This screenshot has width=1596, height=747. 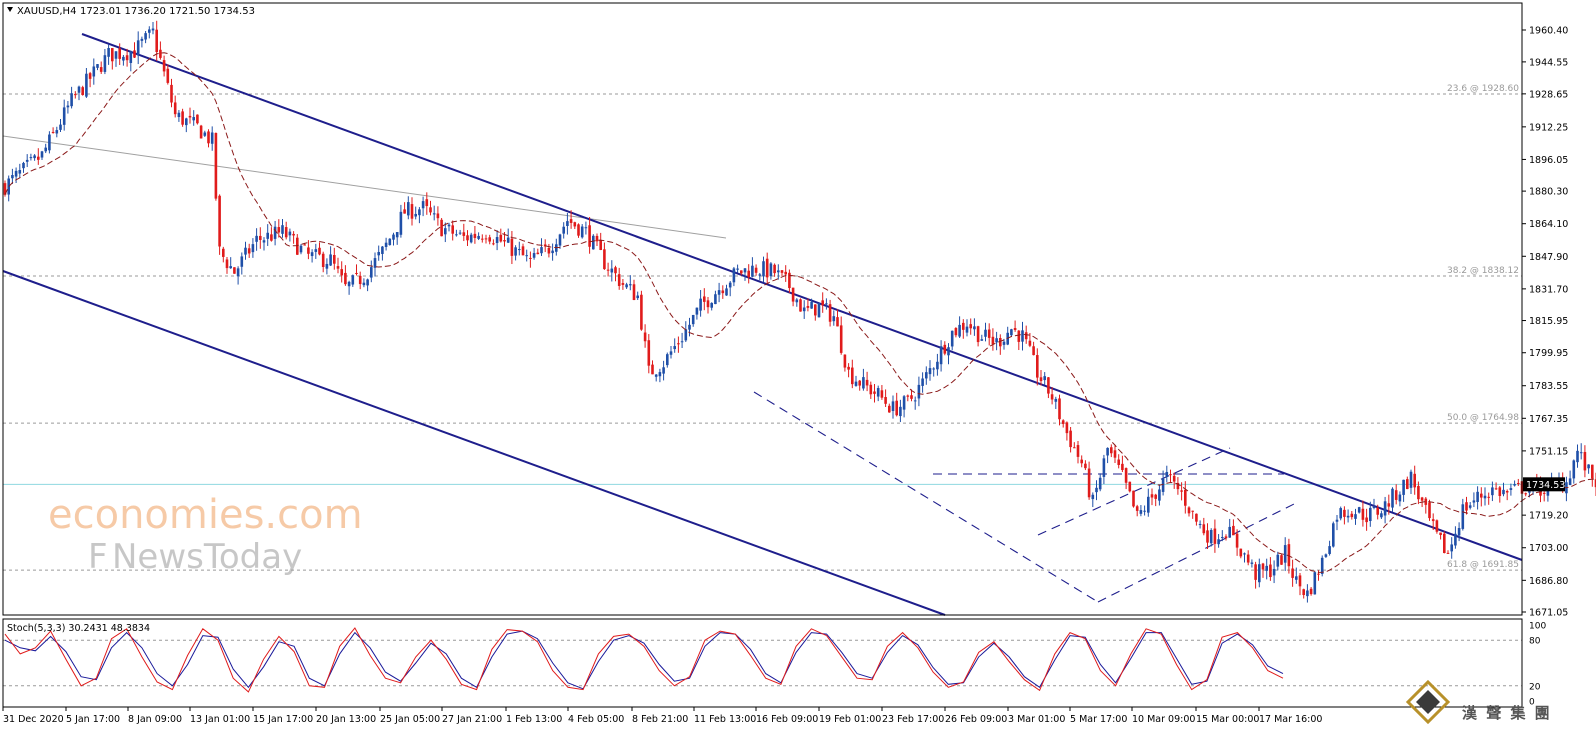 I want to click on time-tick-label: 5 Mar 17:00, so click(x=1098, y=719).